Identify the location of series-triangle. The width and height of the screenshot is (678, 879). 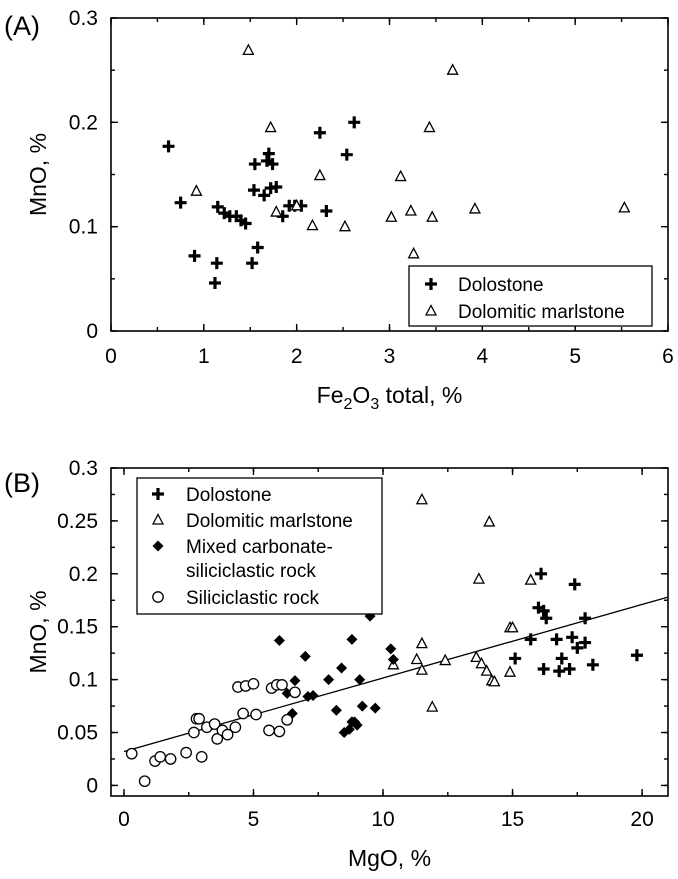
(462, 602).